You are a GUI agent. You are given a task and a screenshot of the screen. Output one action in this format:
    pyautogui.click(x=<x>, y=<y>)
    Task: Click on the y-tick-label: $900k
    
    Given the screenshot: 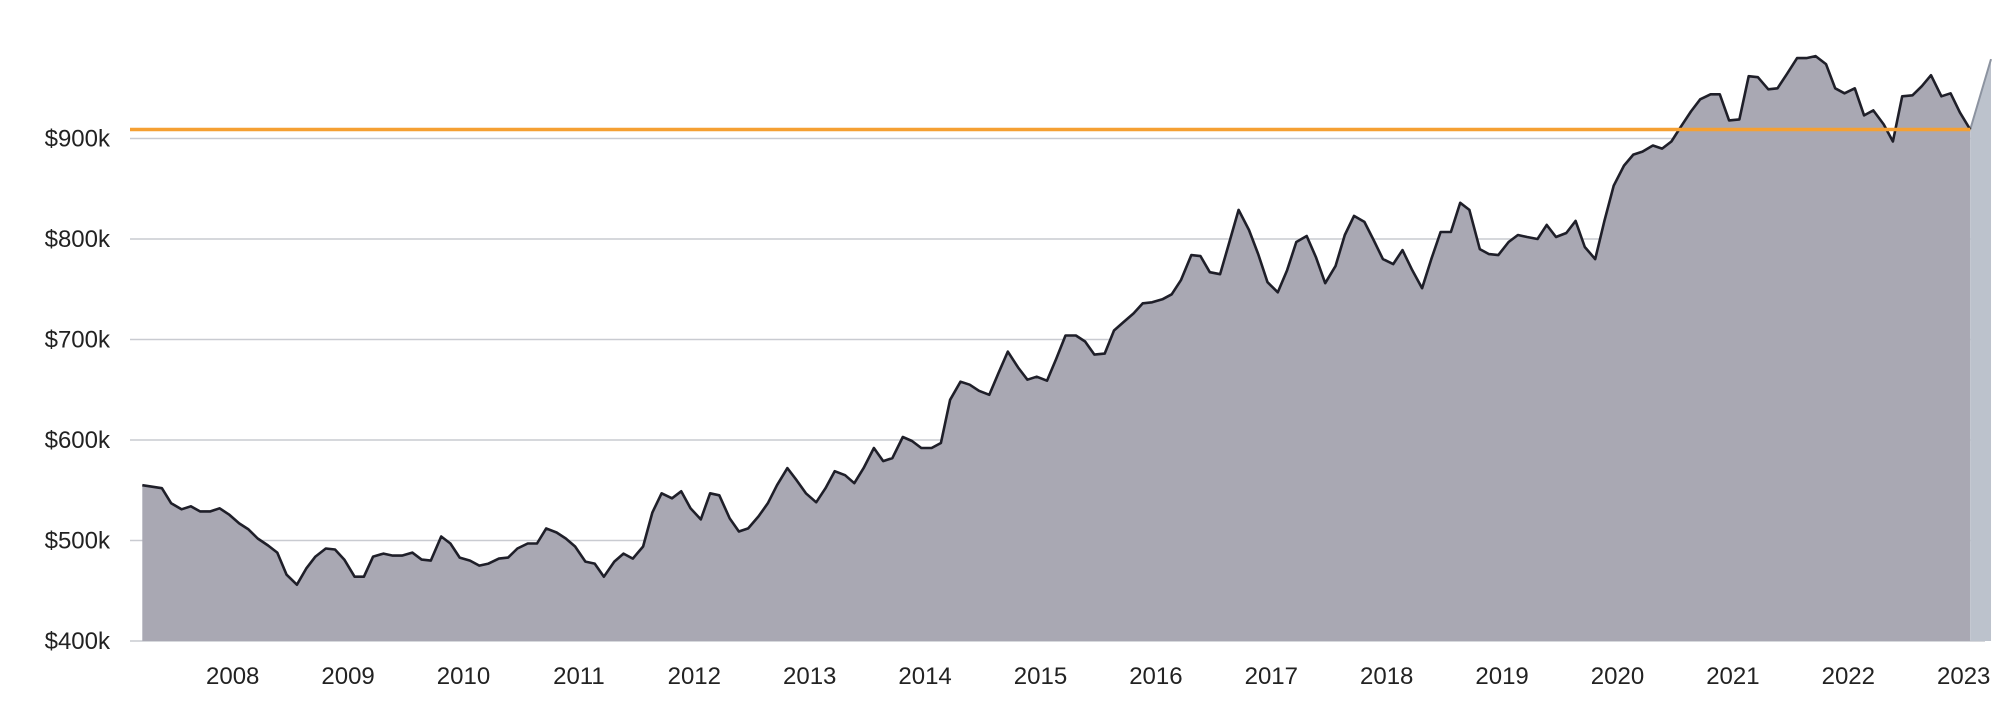 What is the action you would take?
    pyautogui.click(x=78, y=139)
    